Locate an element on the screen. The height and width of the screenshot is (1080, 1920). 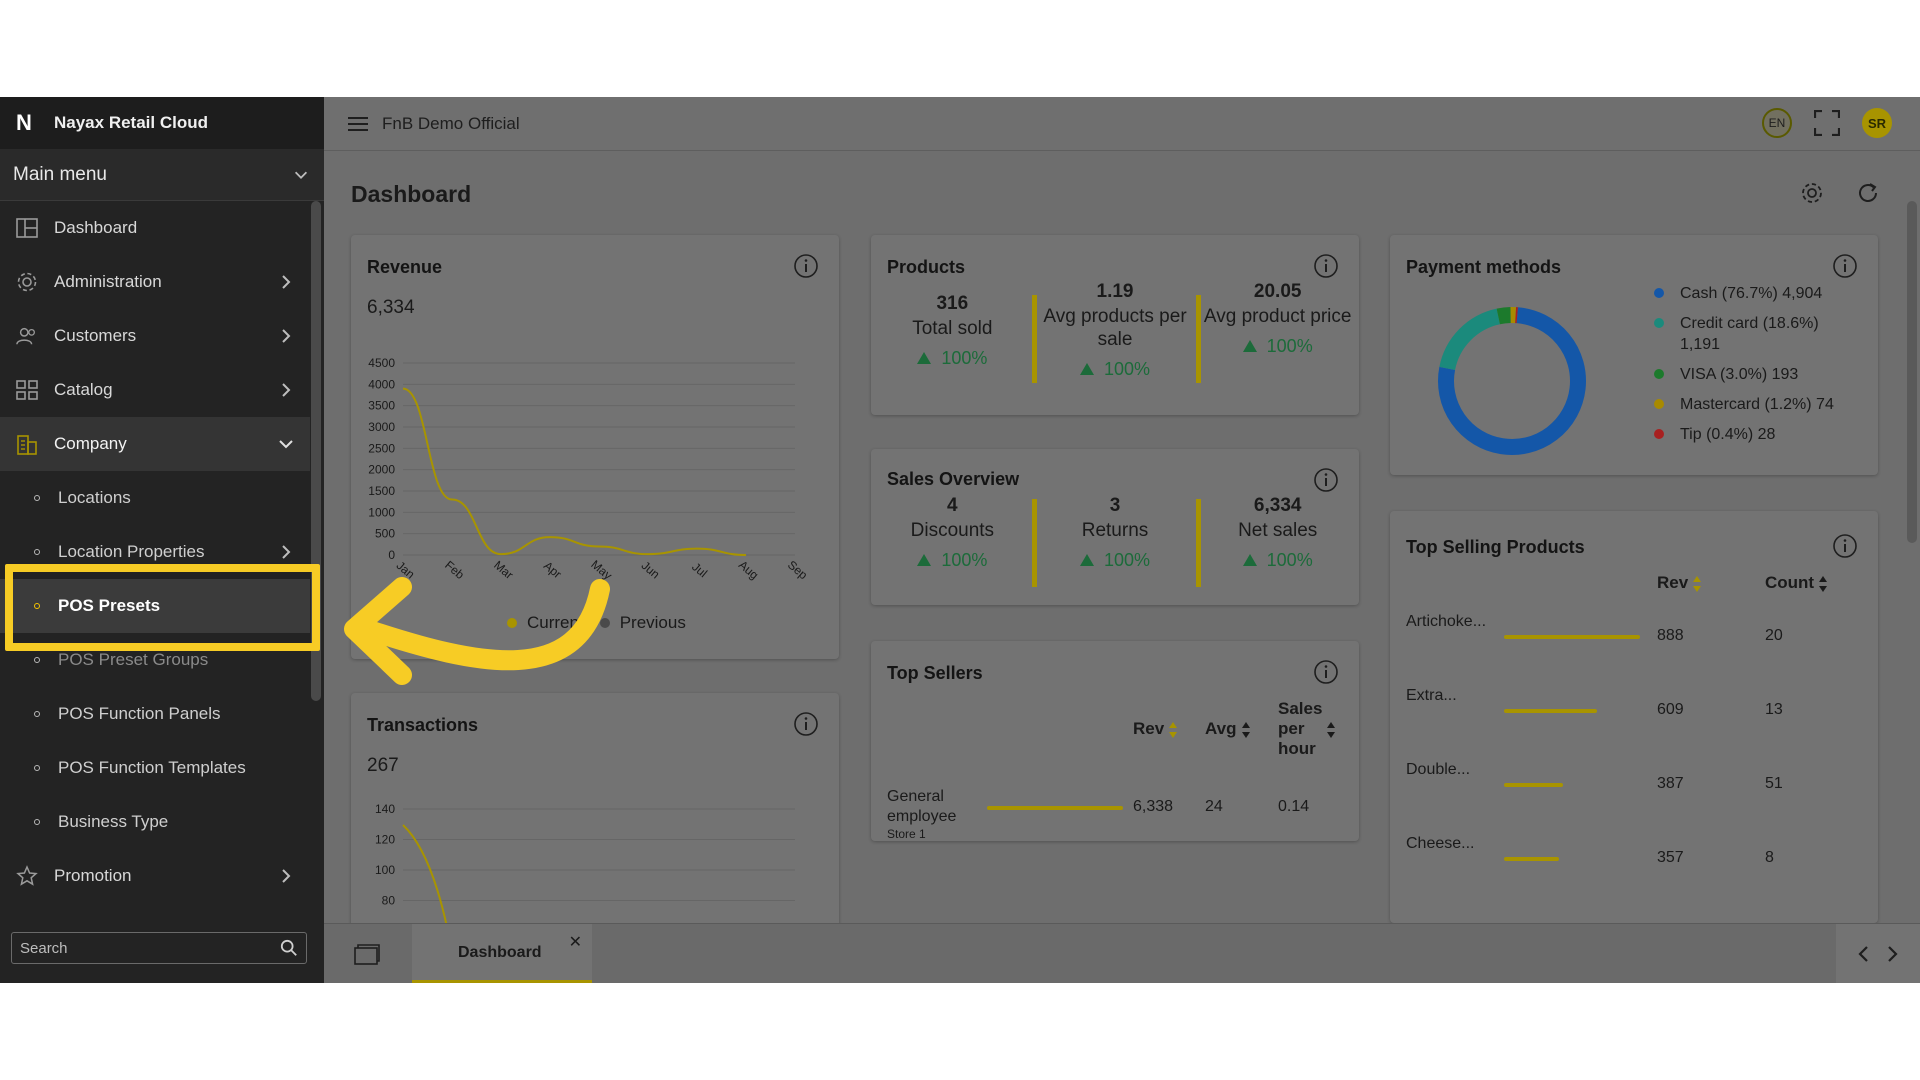
close-icon: ✕ is located at coordinates (575, 942).